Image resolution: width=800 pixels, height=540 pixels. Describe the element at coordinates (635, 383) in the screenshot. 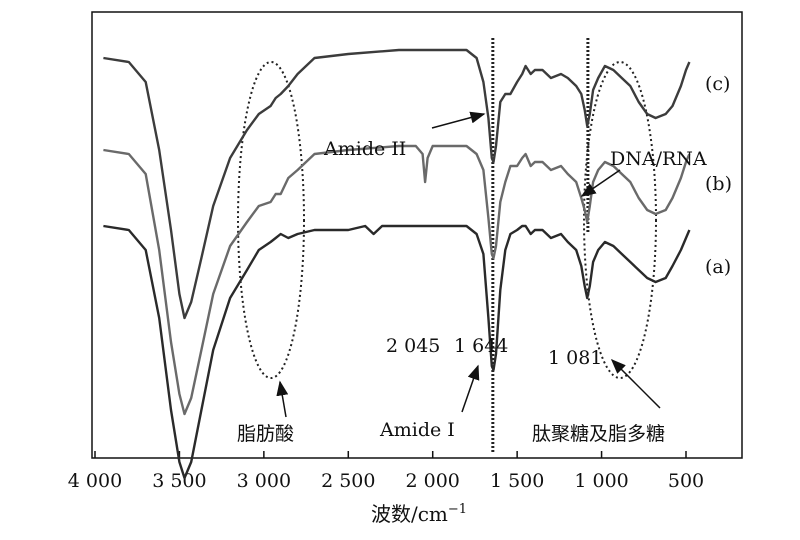

I see `arrow-polysaccharide` at that location.